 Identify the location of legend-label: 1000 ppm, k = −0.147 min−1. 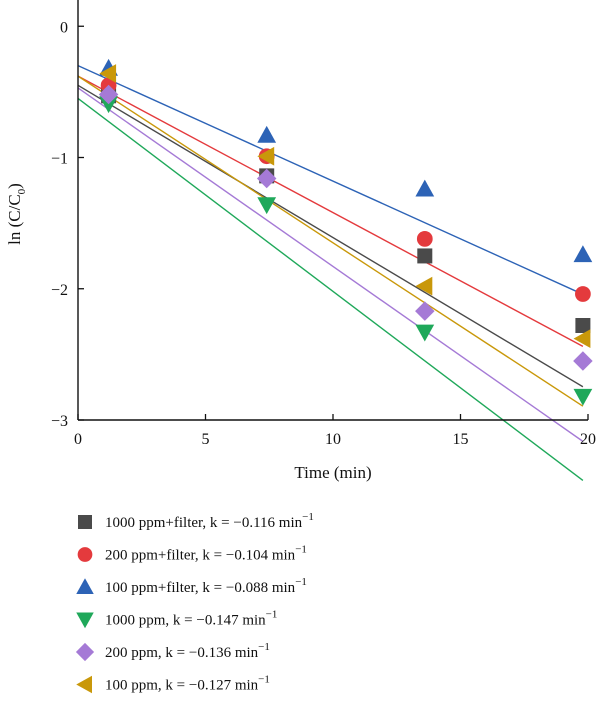
(191, 619).